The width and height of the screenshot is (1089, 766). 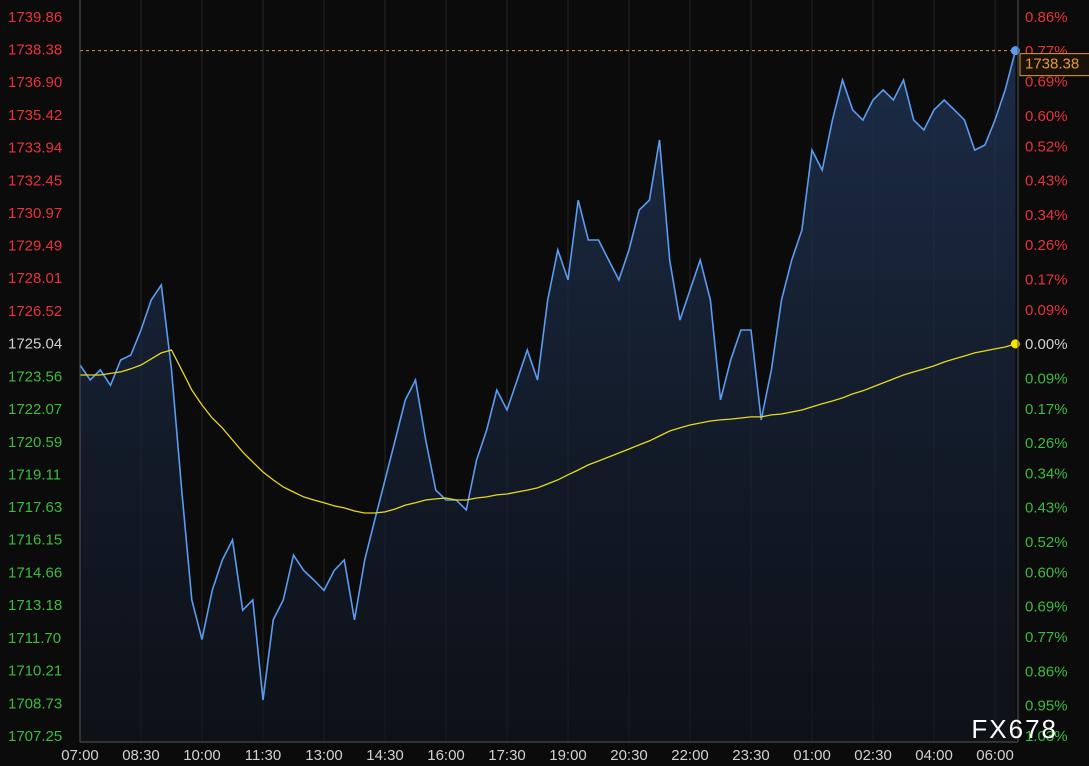 What do you see at coordinates (995, 755) in the screenshot?
I see `x-tick-label: 06:00` at bounding box center [995, 755].